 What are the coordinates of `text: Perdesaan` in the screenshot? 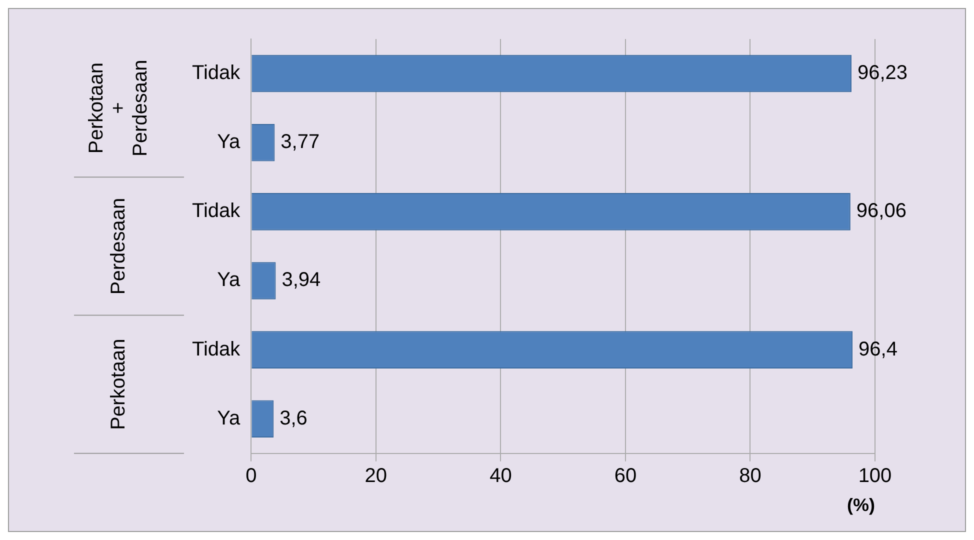 It's located at (119, 246).